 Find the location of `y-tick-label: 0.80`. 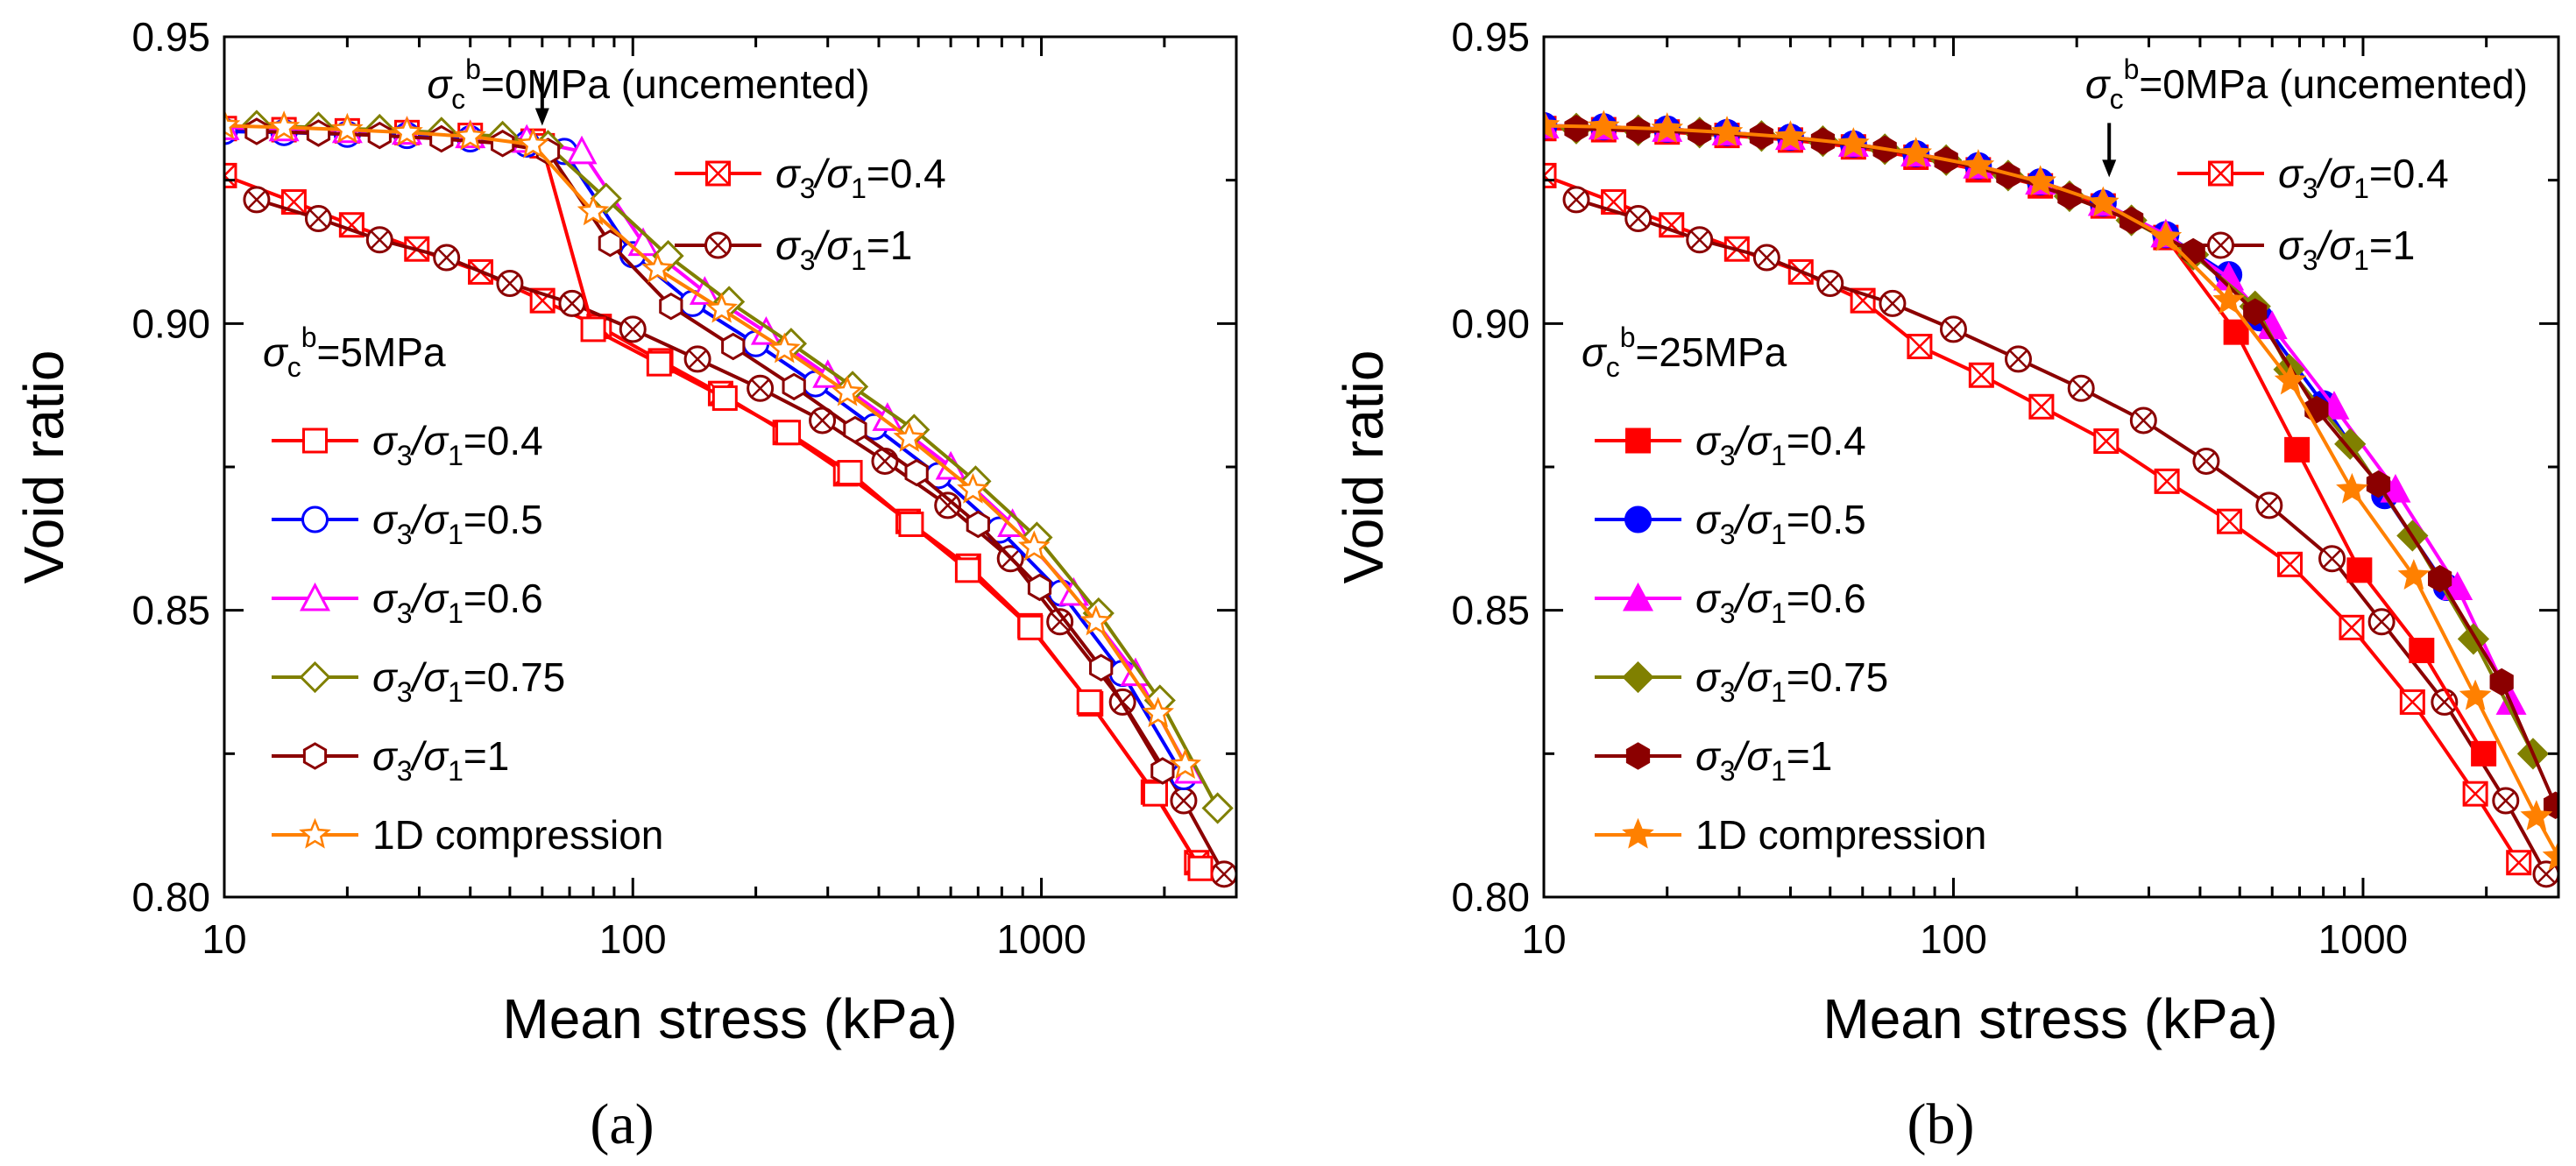

y-tick-label: 0.80 is located at coordinates (170, 897).